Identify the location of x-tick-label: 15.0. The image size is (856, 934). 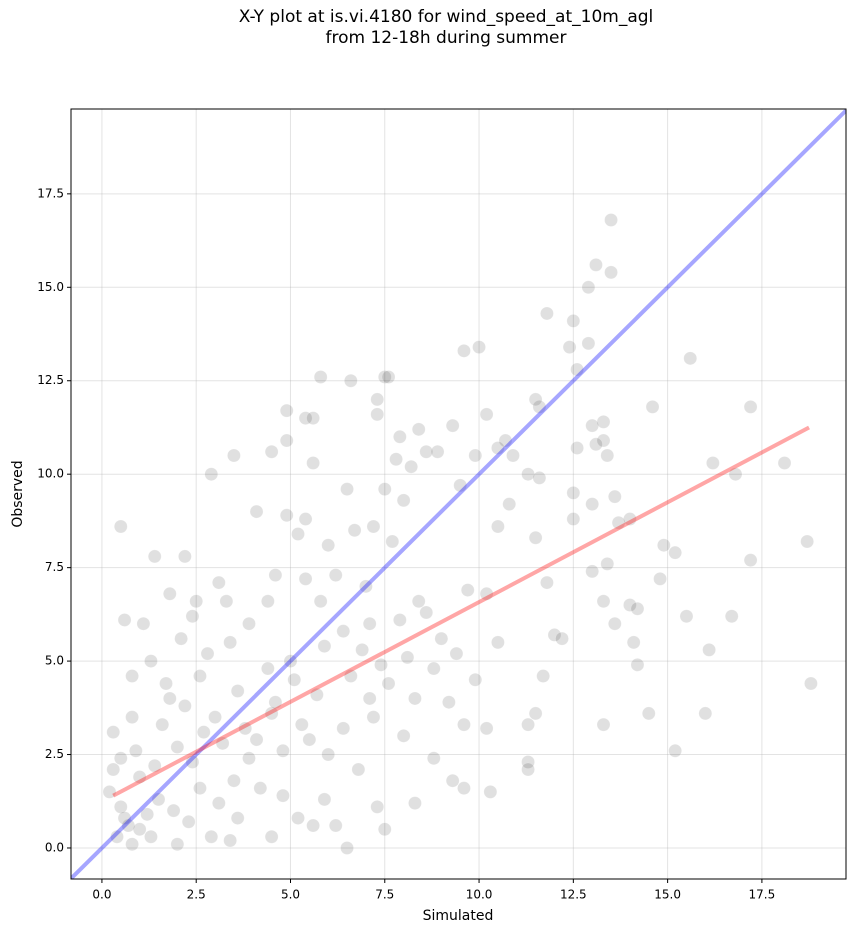
(667, 895).